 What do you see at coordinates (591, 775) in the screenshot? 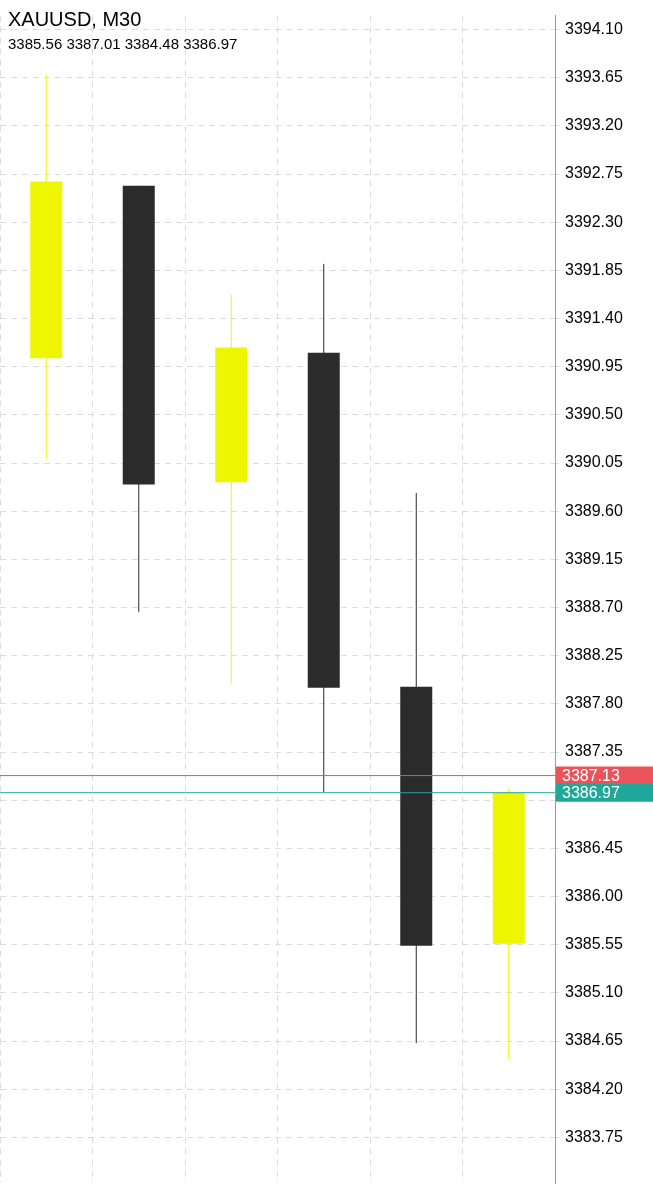
I see `ref-line-label: 3387.13` at bounding box center [591, 775].